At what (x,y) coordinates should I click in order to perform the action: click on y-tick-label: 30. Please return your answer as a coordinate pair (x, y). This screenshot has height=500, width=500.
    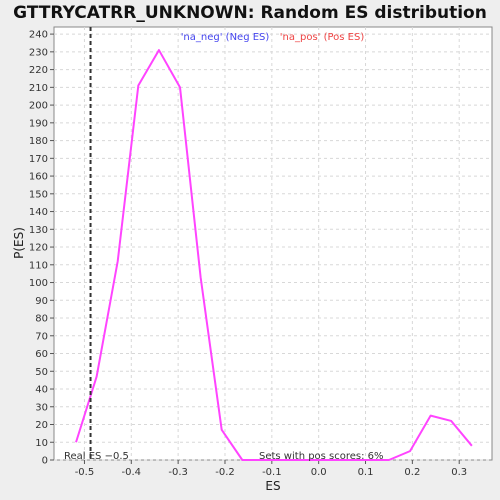
    Looking at the image, I should click on (41, 407).